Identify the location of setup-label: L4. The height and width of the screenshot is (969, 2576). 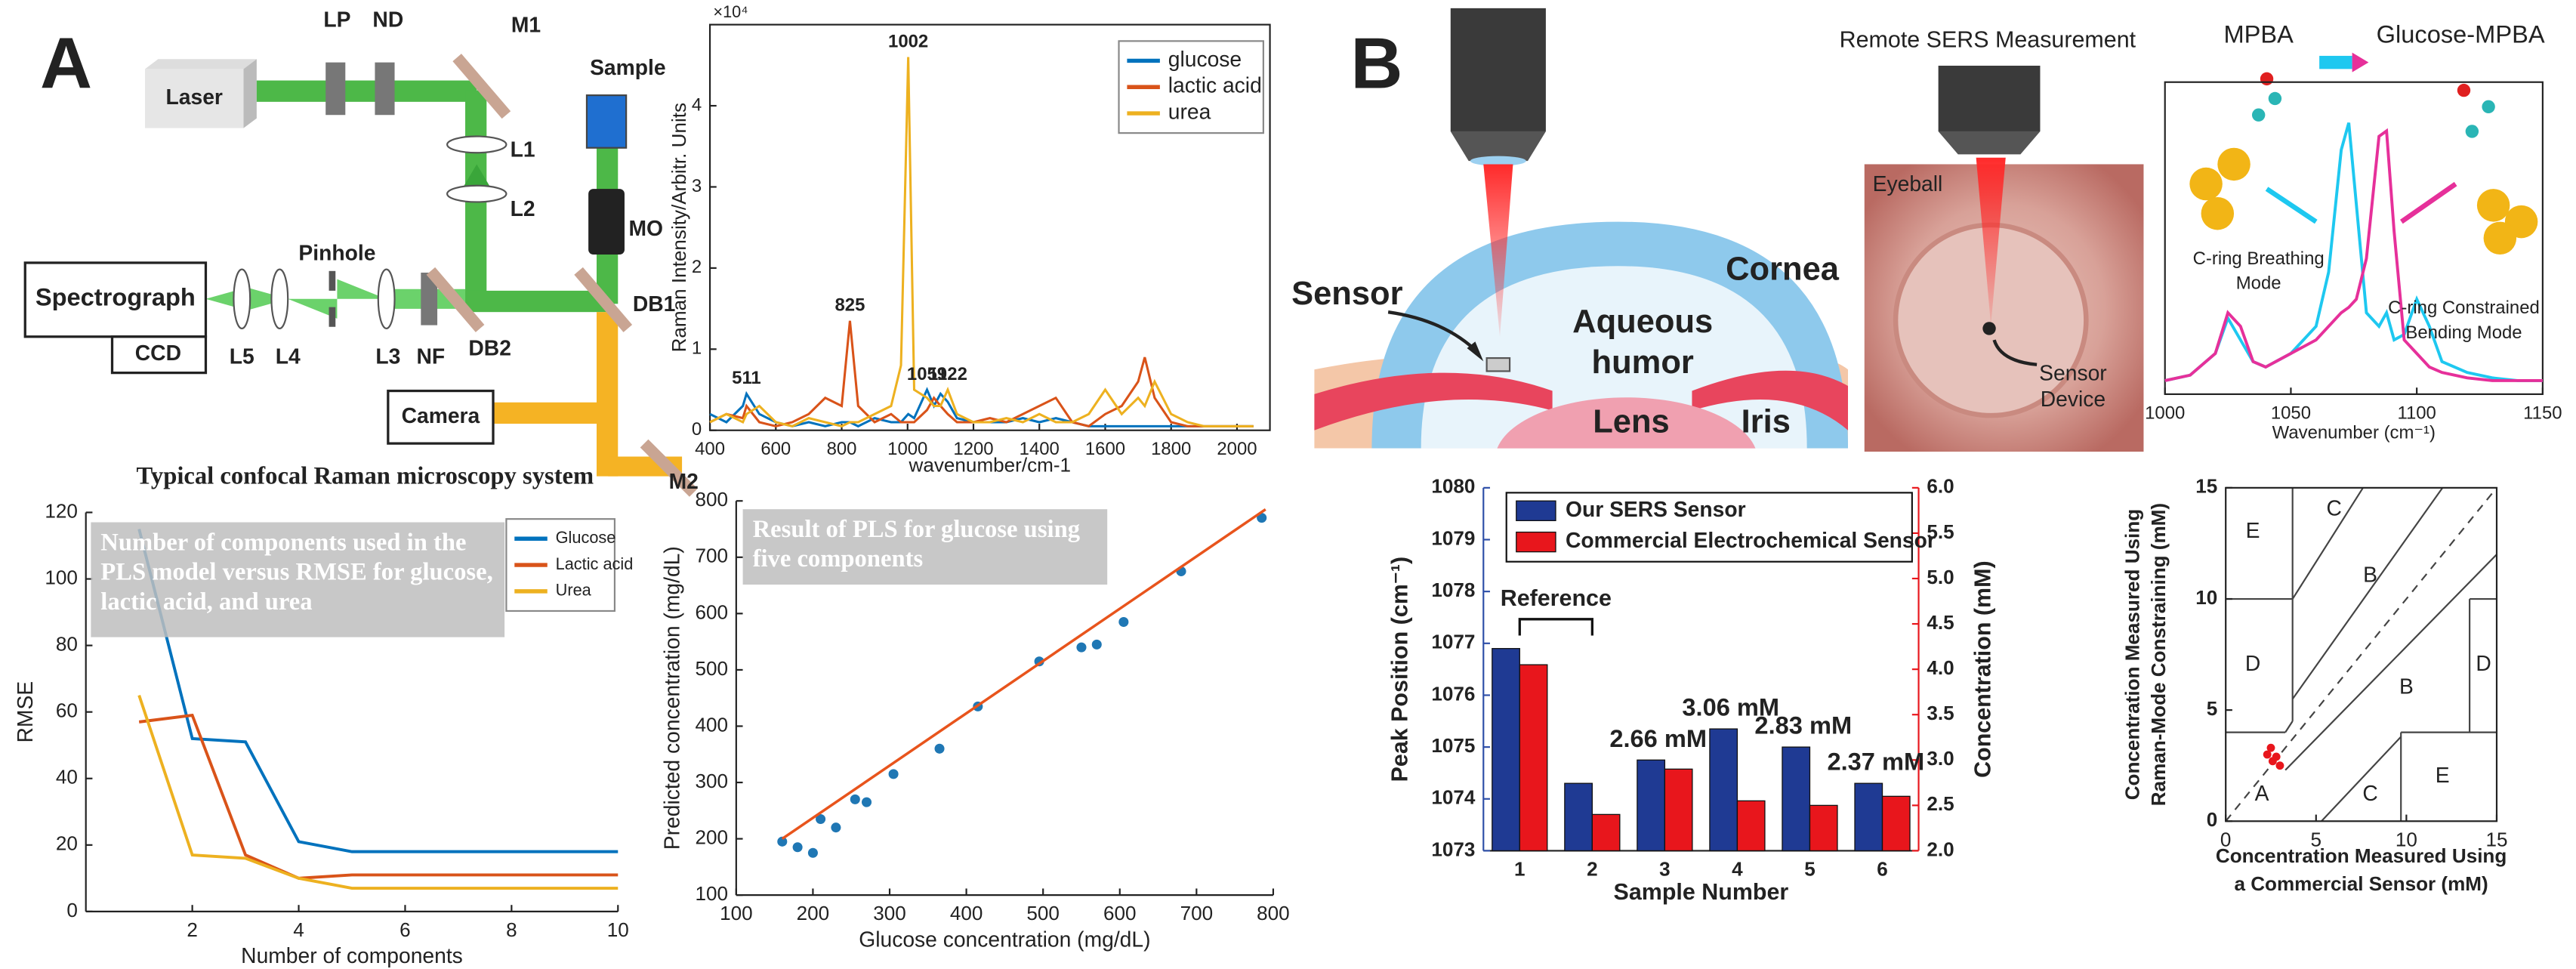
(288, 356).